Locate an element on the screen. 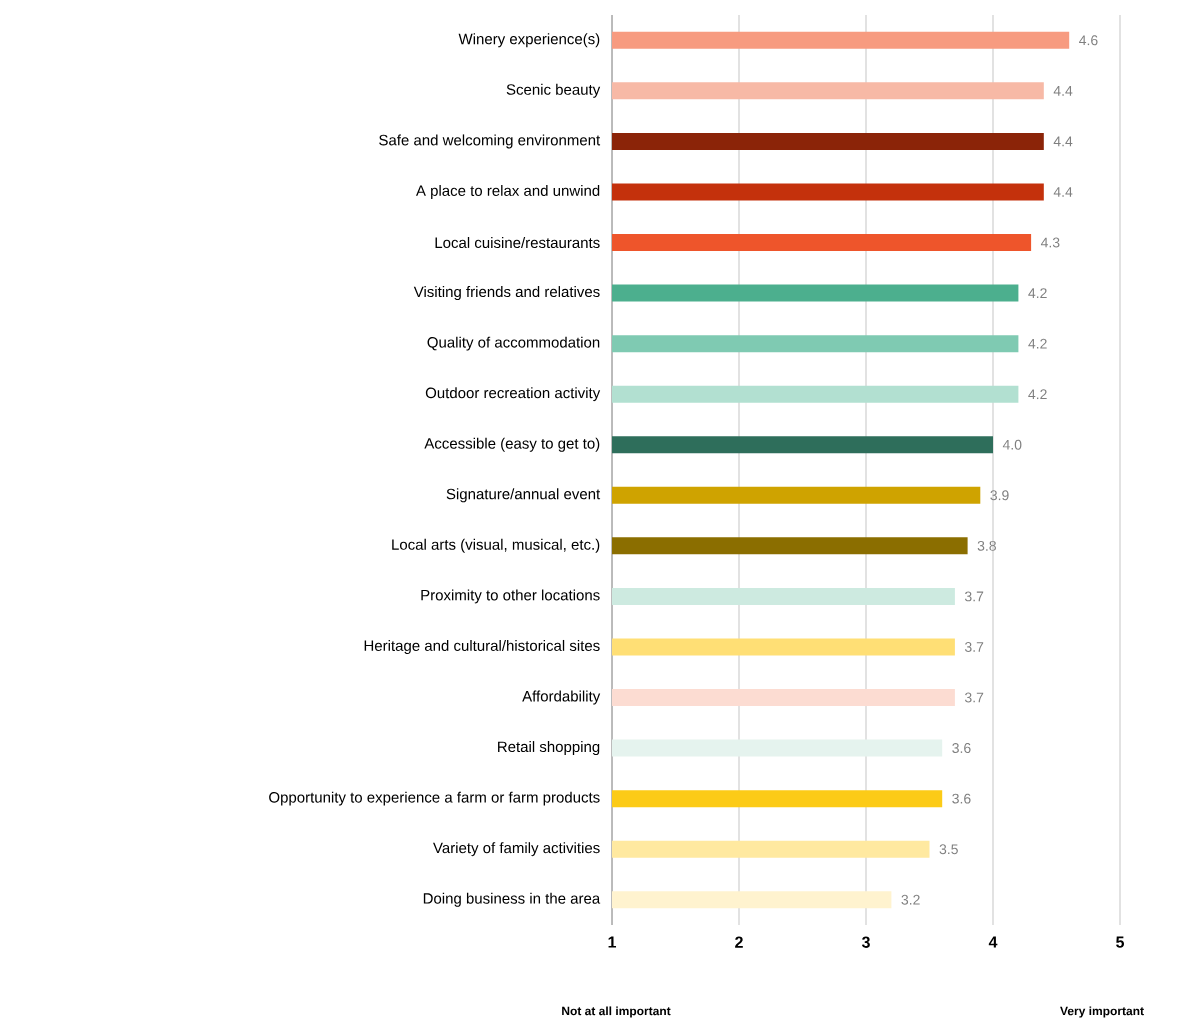 The image size is (1189, 1022). text: Not at all important is located at coordinates (616, 1012).